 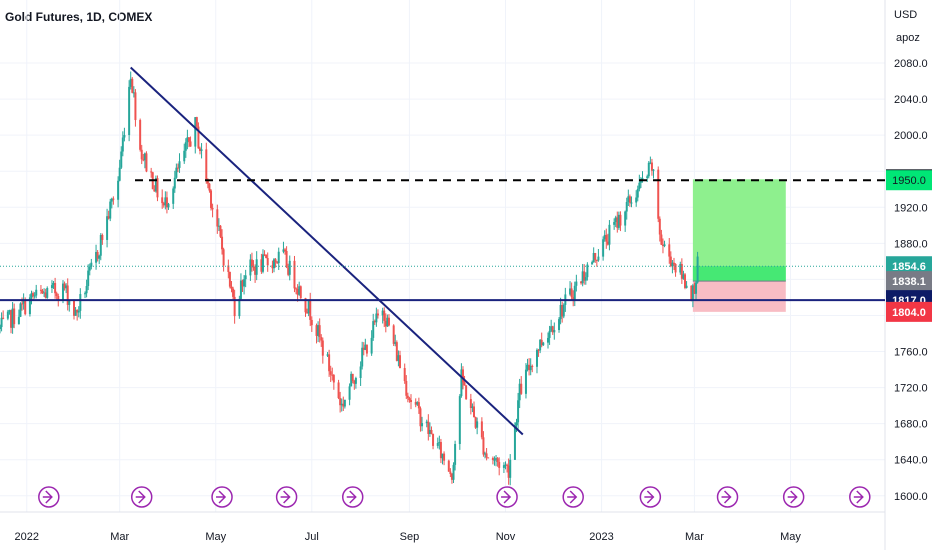 I want to click on open-profit-zone, so click(x=739, y=274).